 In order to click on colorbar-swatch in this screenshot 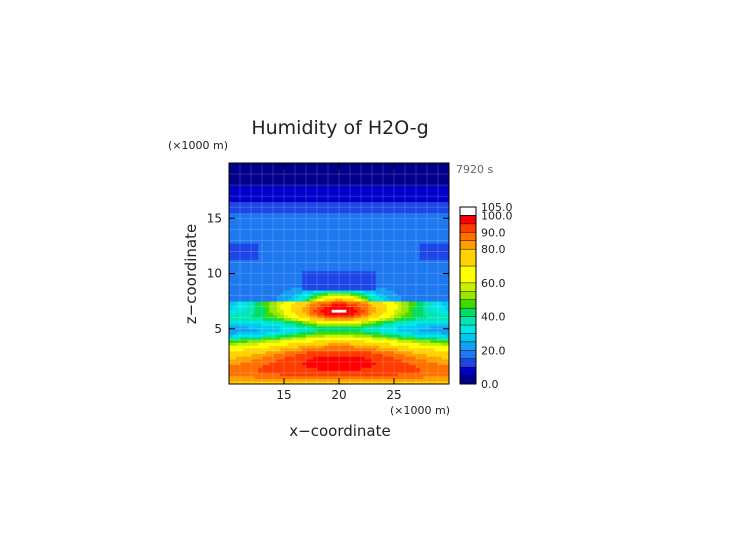, I will do `click(468, 287)`.